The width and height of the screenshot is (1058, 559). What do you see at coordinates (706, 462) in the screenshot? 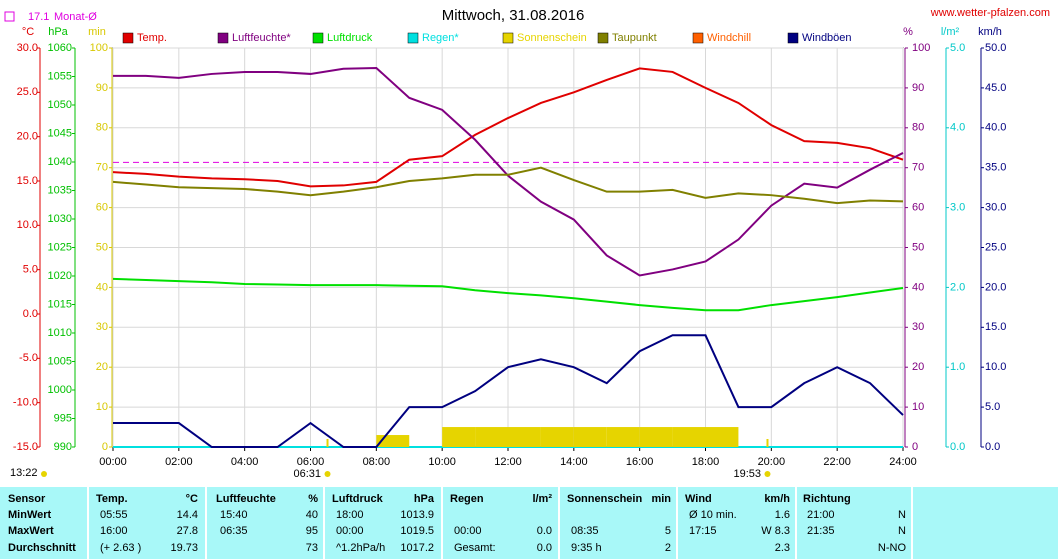
I see `x-tick-label: 18:00` at bounding box center [706, 462].